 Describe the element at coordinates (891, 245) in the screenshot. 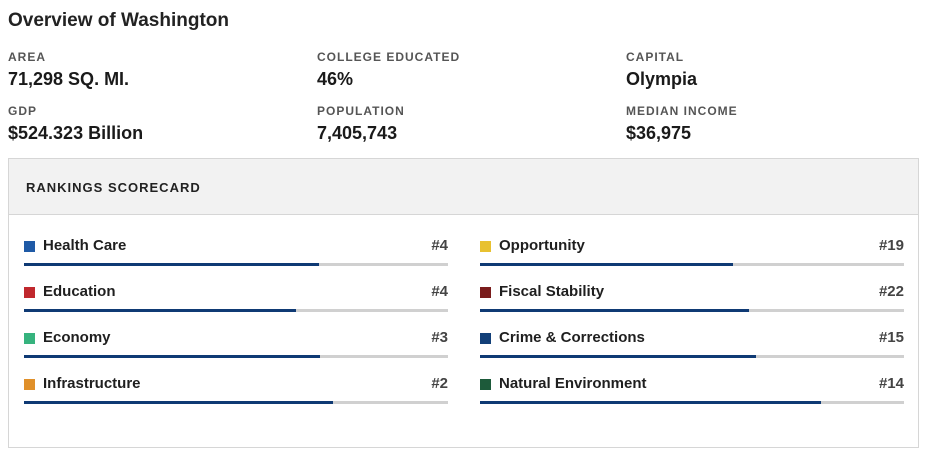

I see `ranking-value: #19` at that location.